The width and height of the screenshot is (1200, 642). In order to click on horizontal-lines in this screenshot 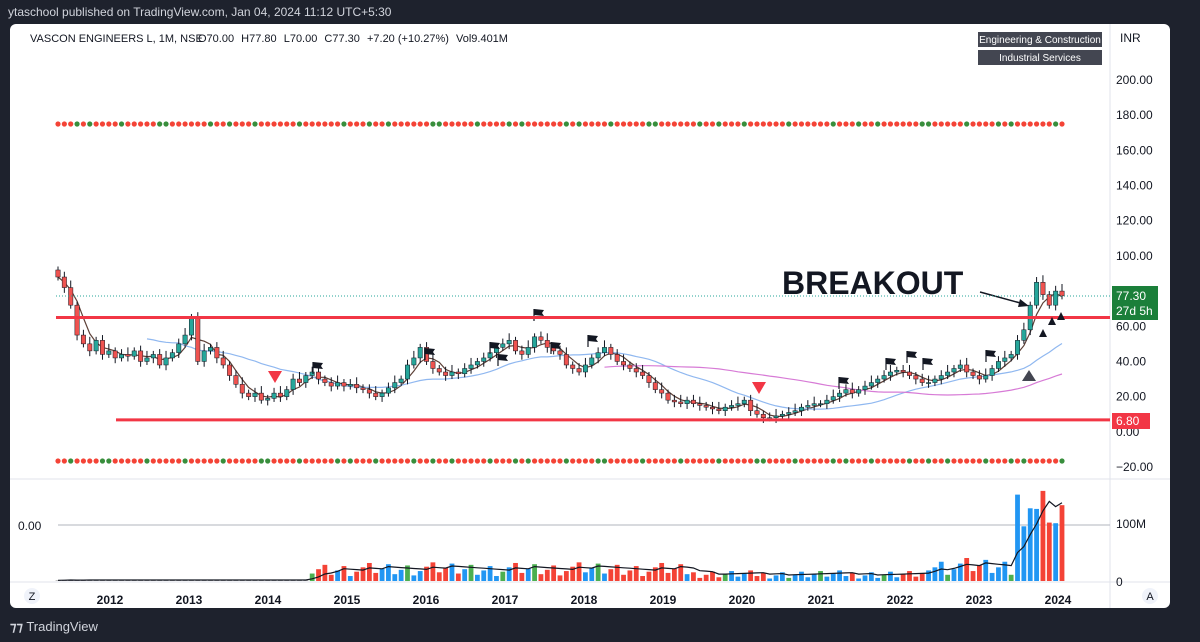, I will do `click(583, 368)`.